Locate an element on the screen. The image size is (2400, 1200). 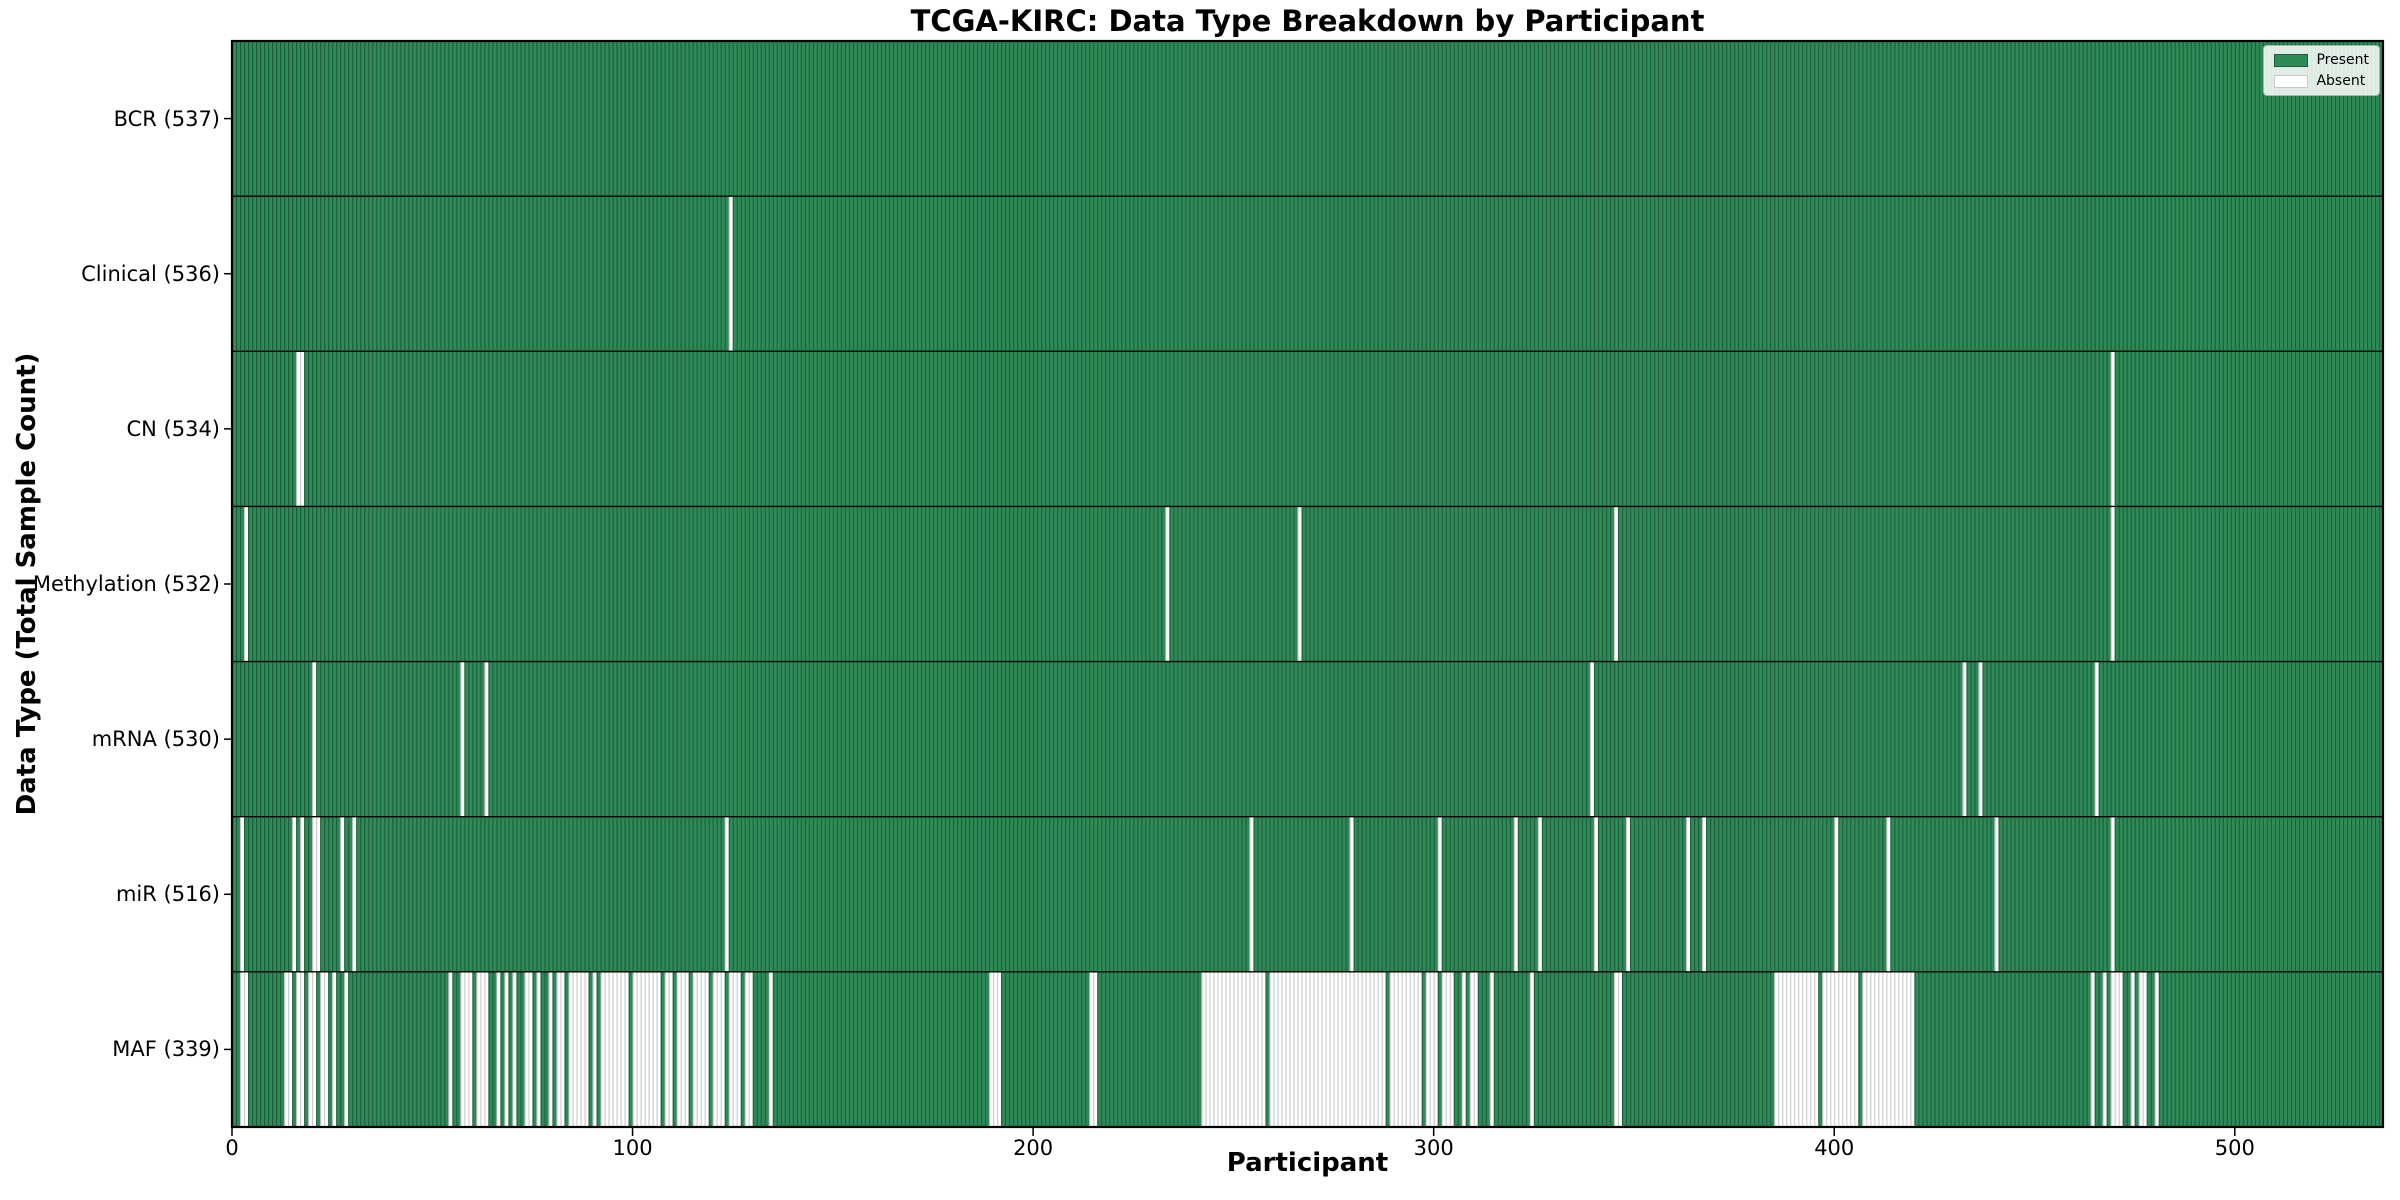
ytick-label-methylation: Methylation (532) is located at coordinates (126, 584).